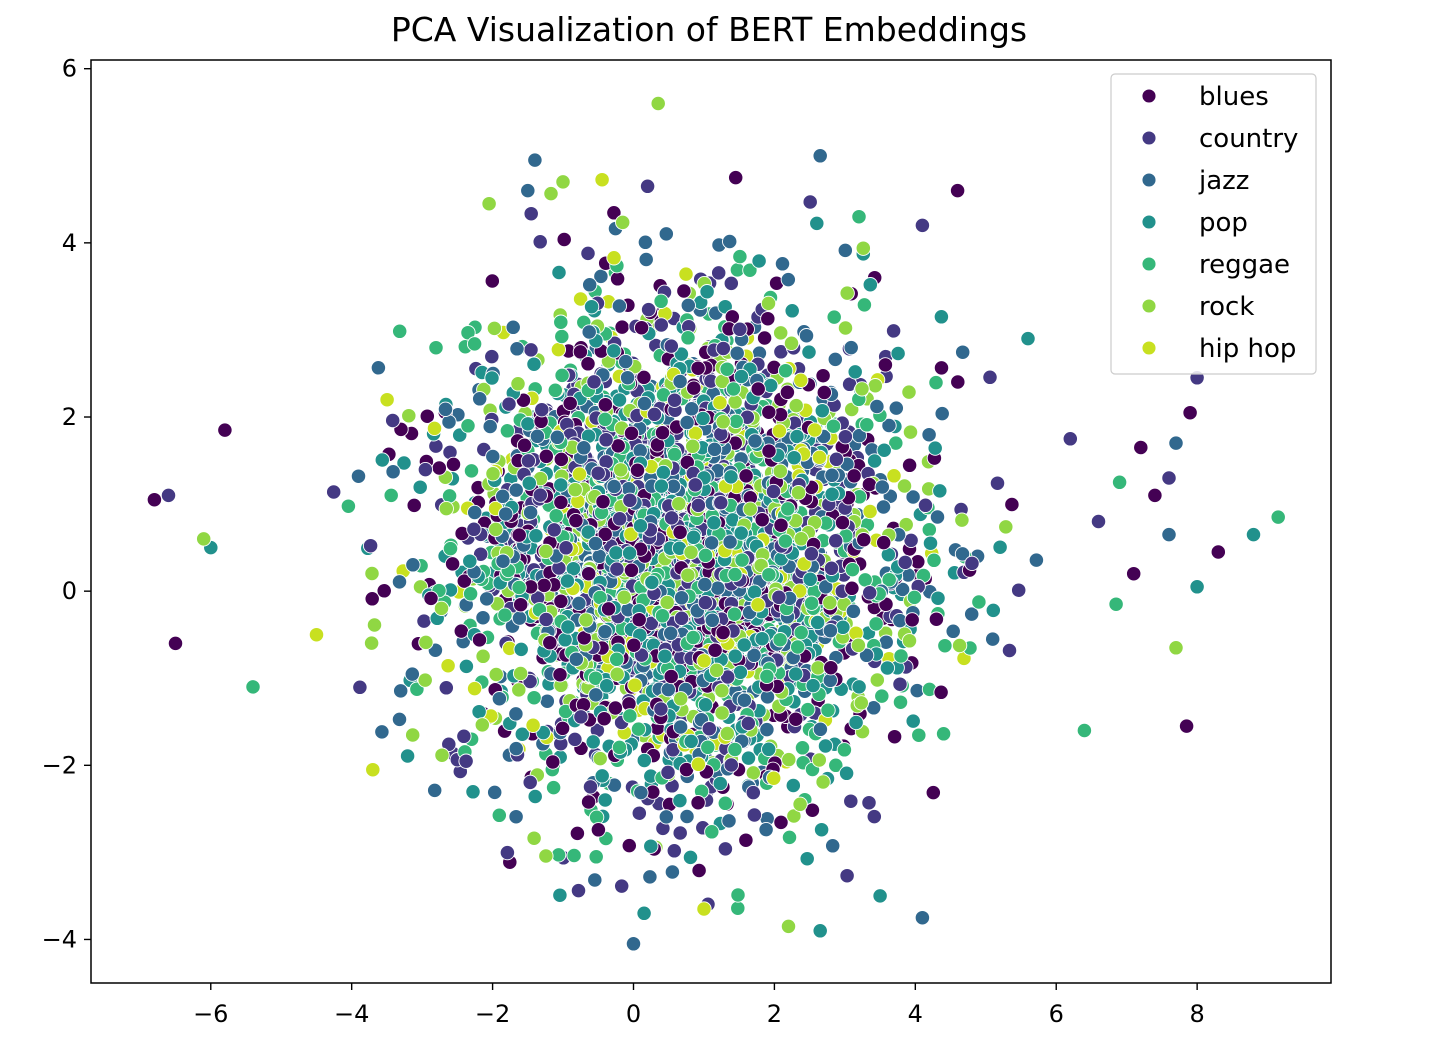 This screenshot has height=1064, width=1454. I want to click on legend-marker-jazz, so click(1149, 180).